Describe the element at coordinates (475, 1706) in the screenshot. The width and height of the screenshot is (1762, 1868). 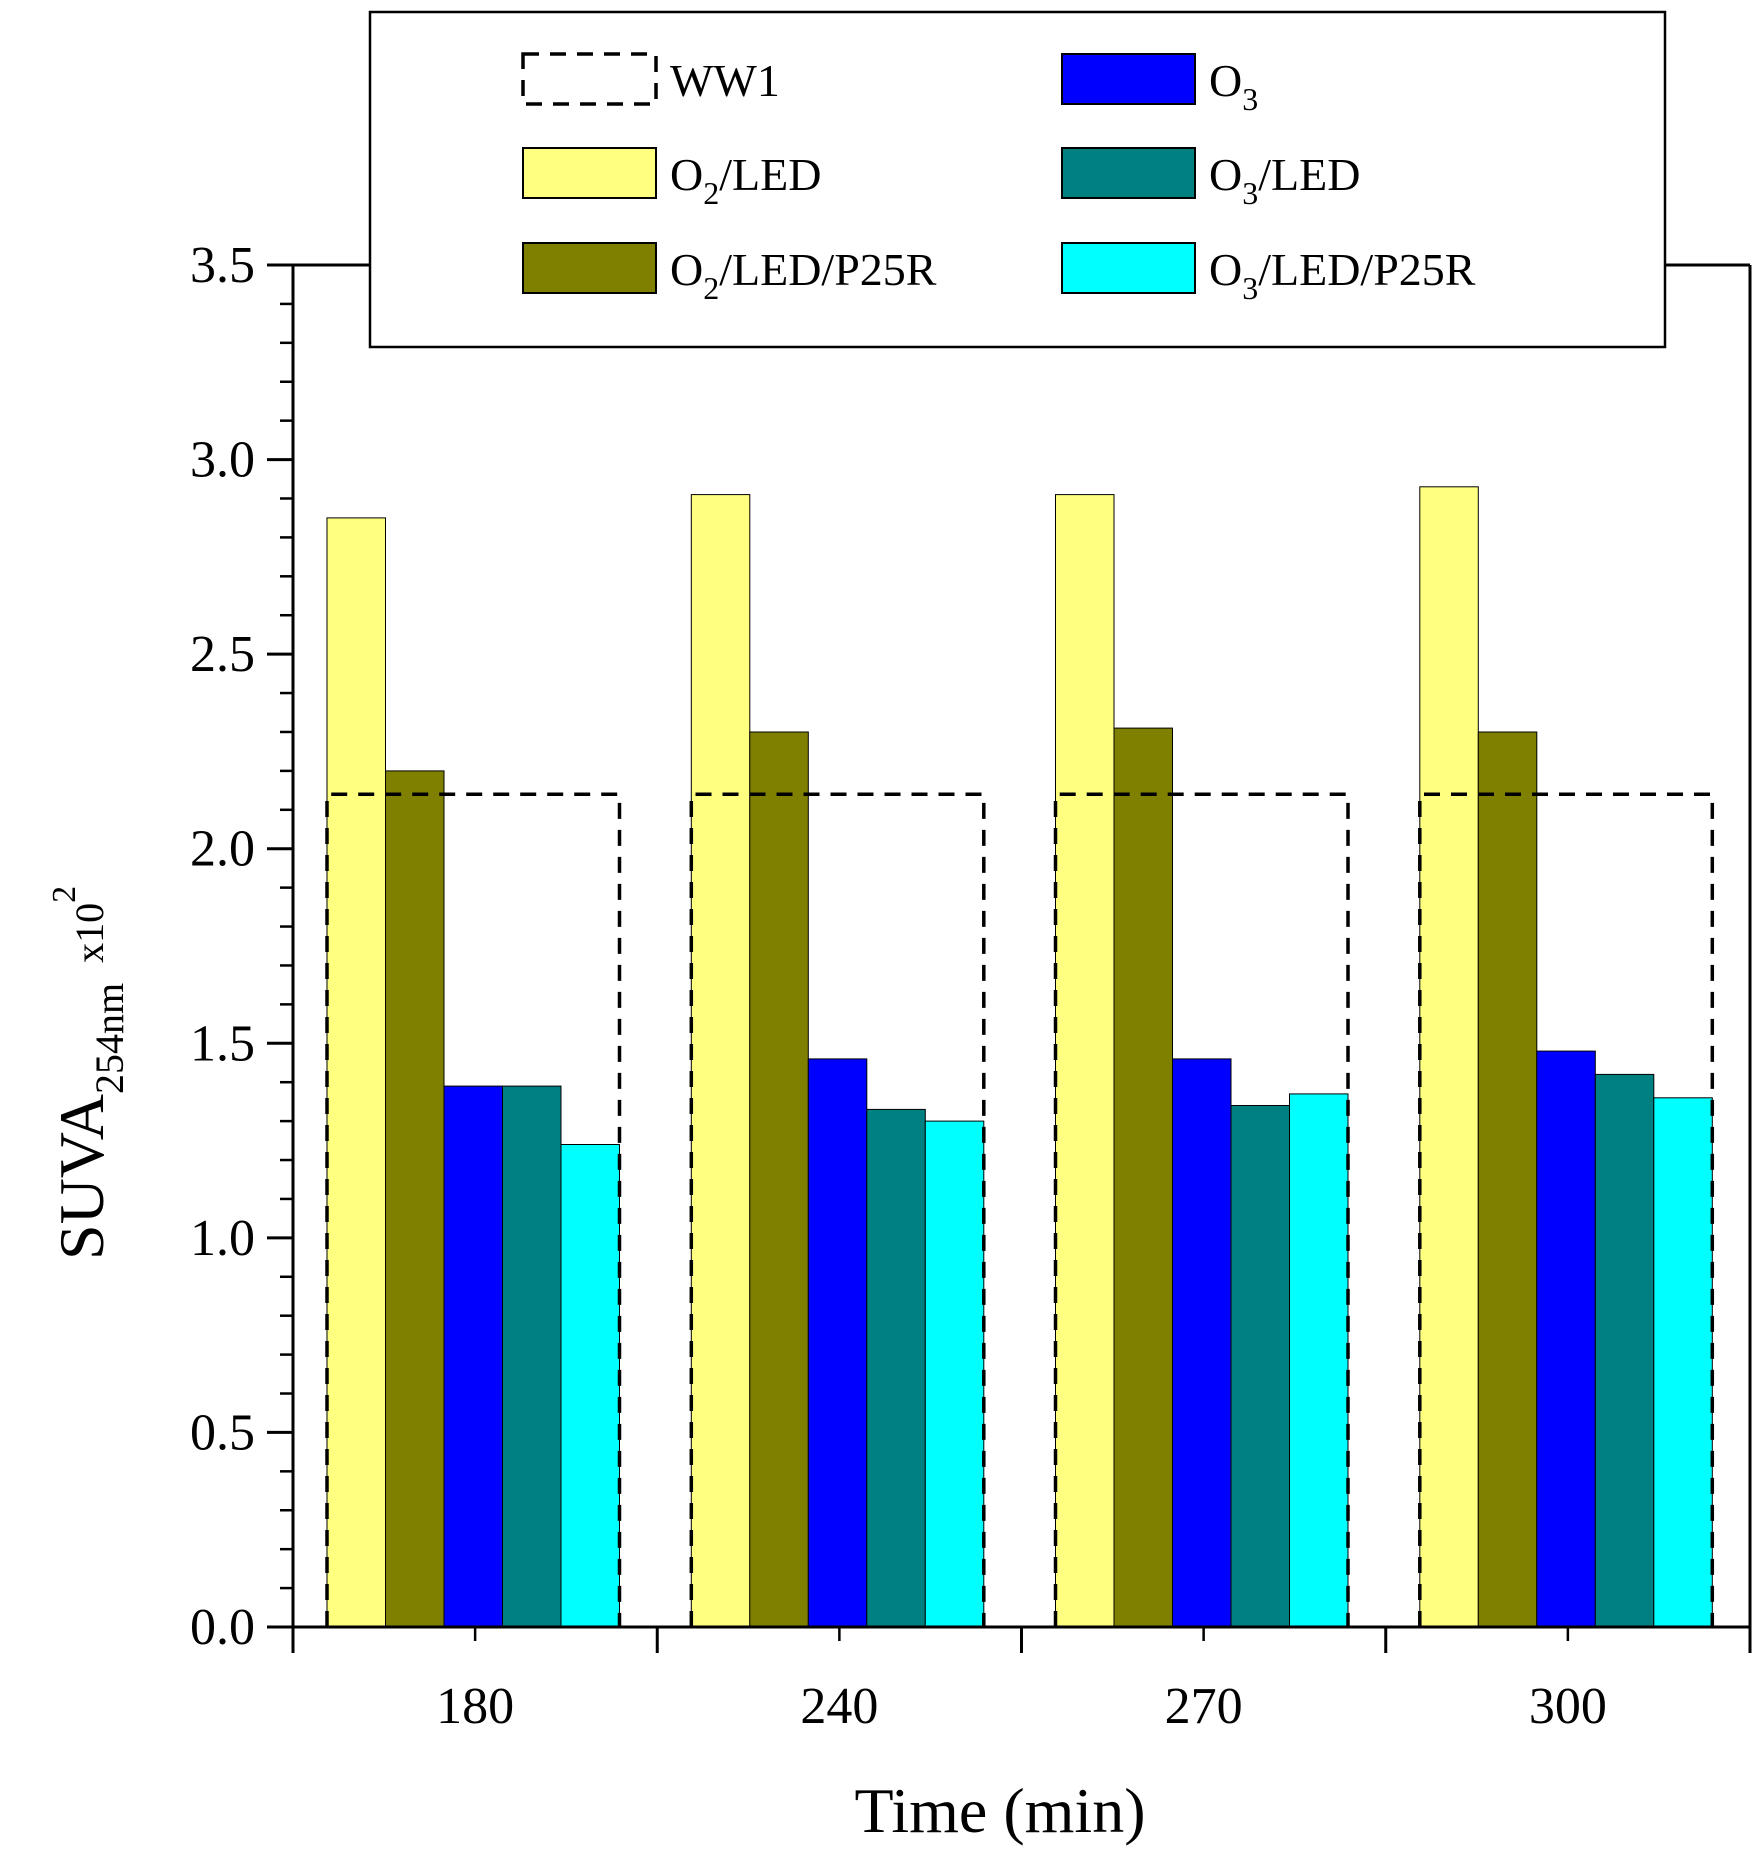
I see `x-tick-label-180: 180` at that location.